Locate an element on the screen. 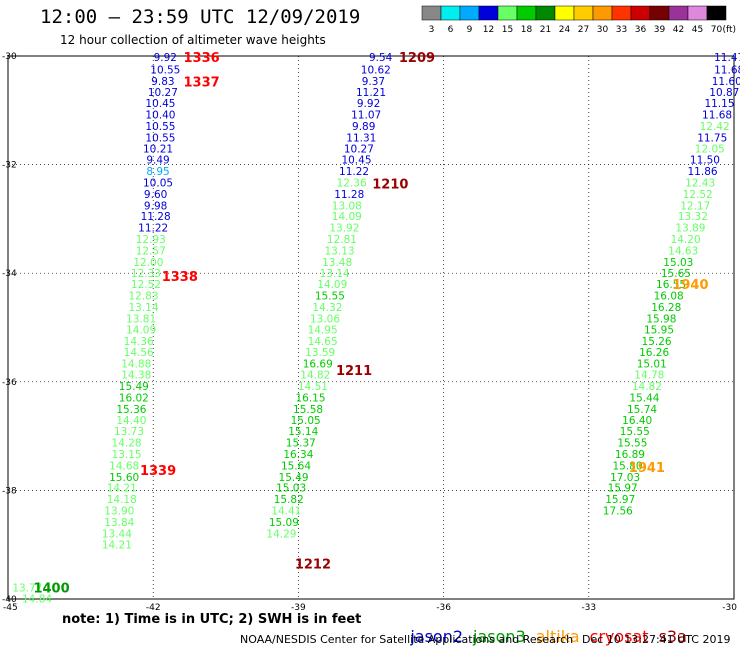  wave-height-value: 16.26 is located at coordinates (654, 353).